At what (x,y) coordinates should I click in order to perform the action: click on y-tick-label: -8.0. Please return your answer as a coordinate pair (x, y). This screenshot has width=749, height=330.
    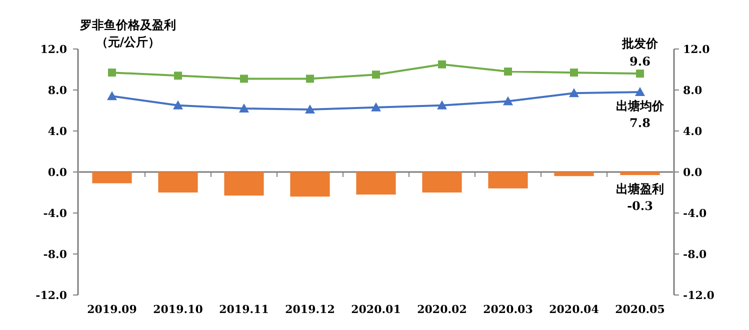
    Looking at the image, I should click on (55, 254).